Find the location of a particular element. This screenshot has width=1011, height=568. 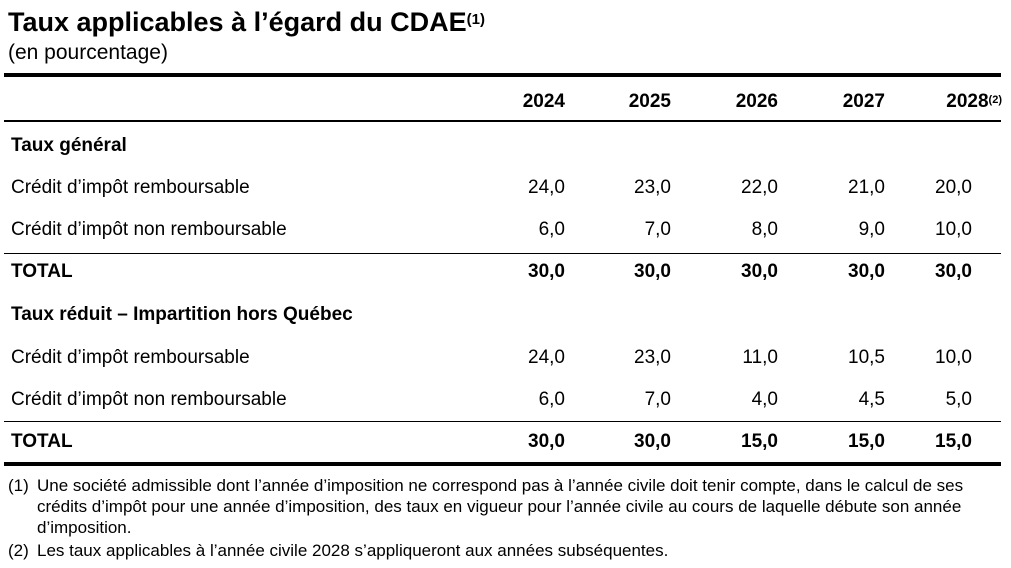

page-title: Taux applicables à l’égard du CDAE(1) is located at coordinates (246, 22).